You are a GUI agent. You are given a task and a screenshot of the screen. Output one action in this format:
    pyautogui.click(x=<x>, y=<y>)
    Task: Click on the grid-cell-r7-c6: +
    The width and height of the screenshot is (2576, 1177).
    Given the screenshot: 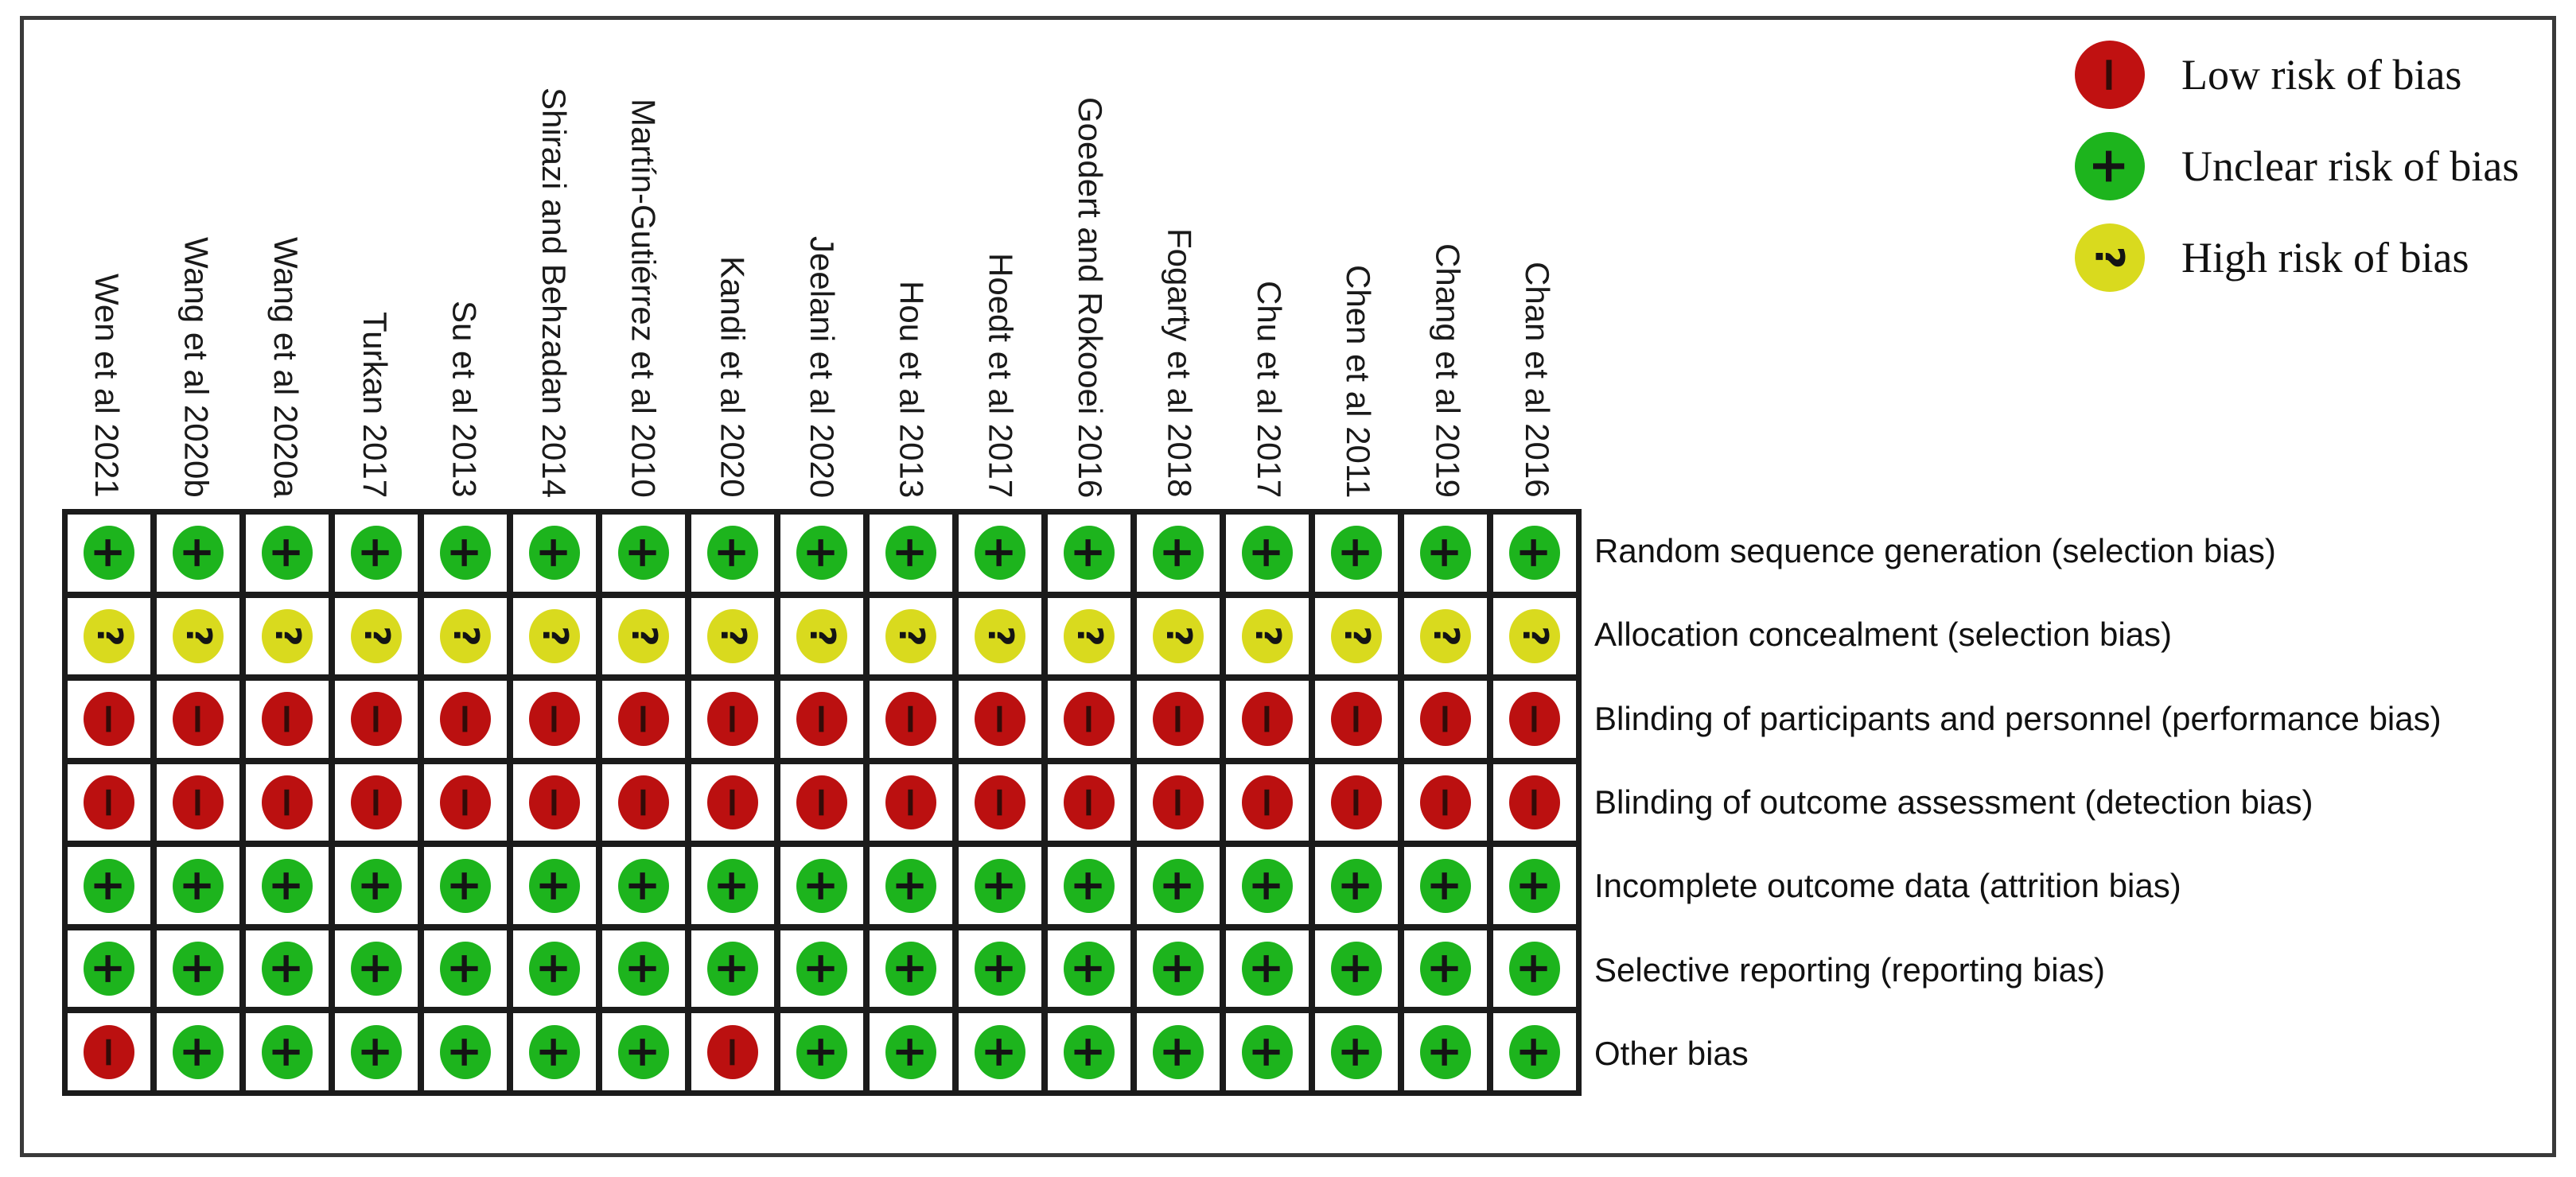 What is the action you would take?
    pyautogui.click(x=555, y=1052)
    